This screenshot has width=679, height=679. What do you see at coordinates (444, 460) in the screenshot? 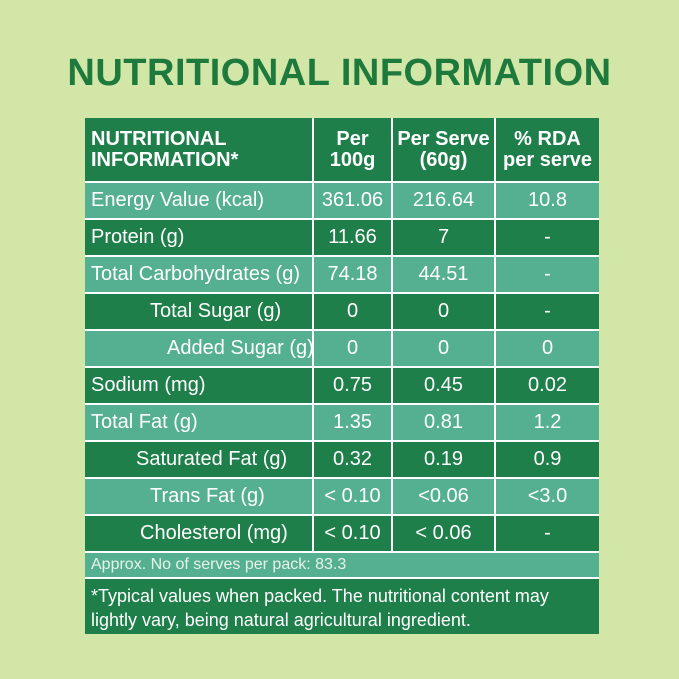
I see `row-per-serve: 0.19` at bounding box center [444, 460].